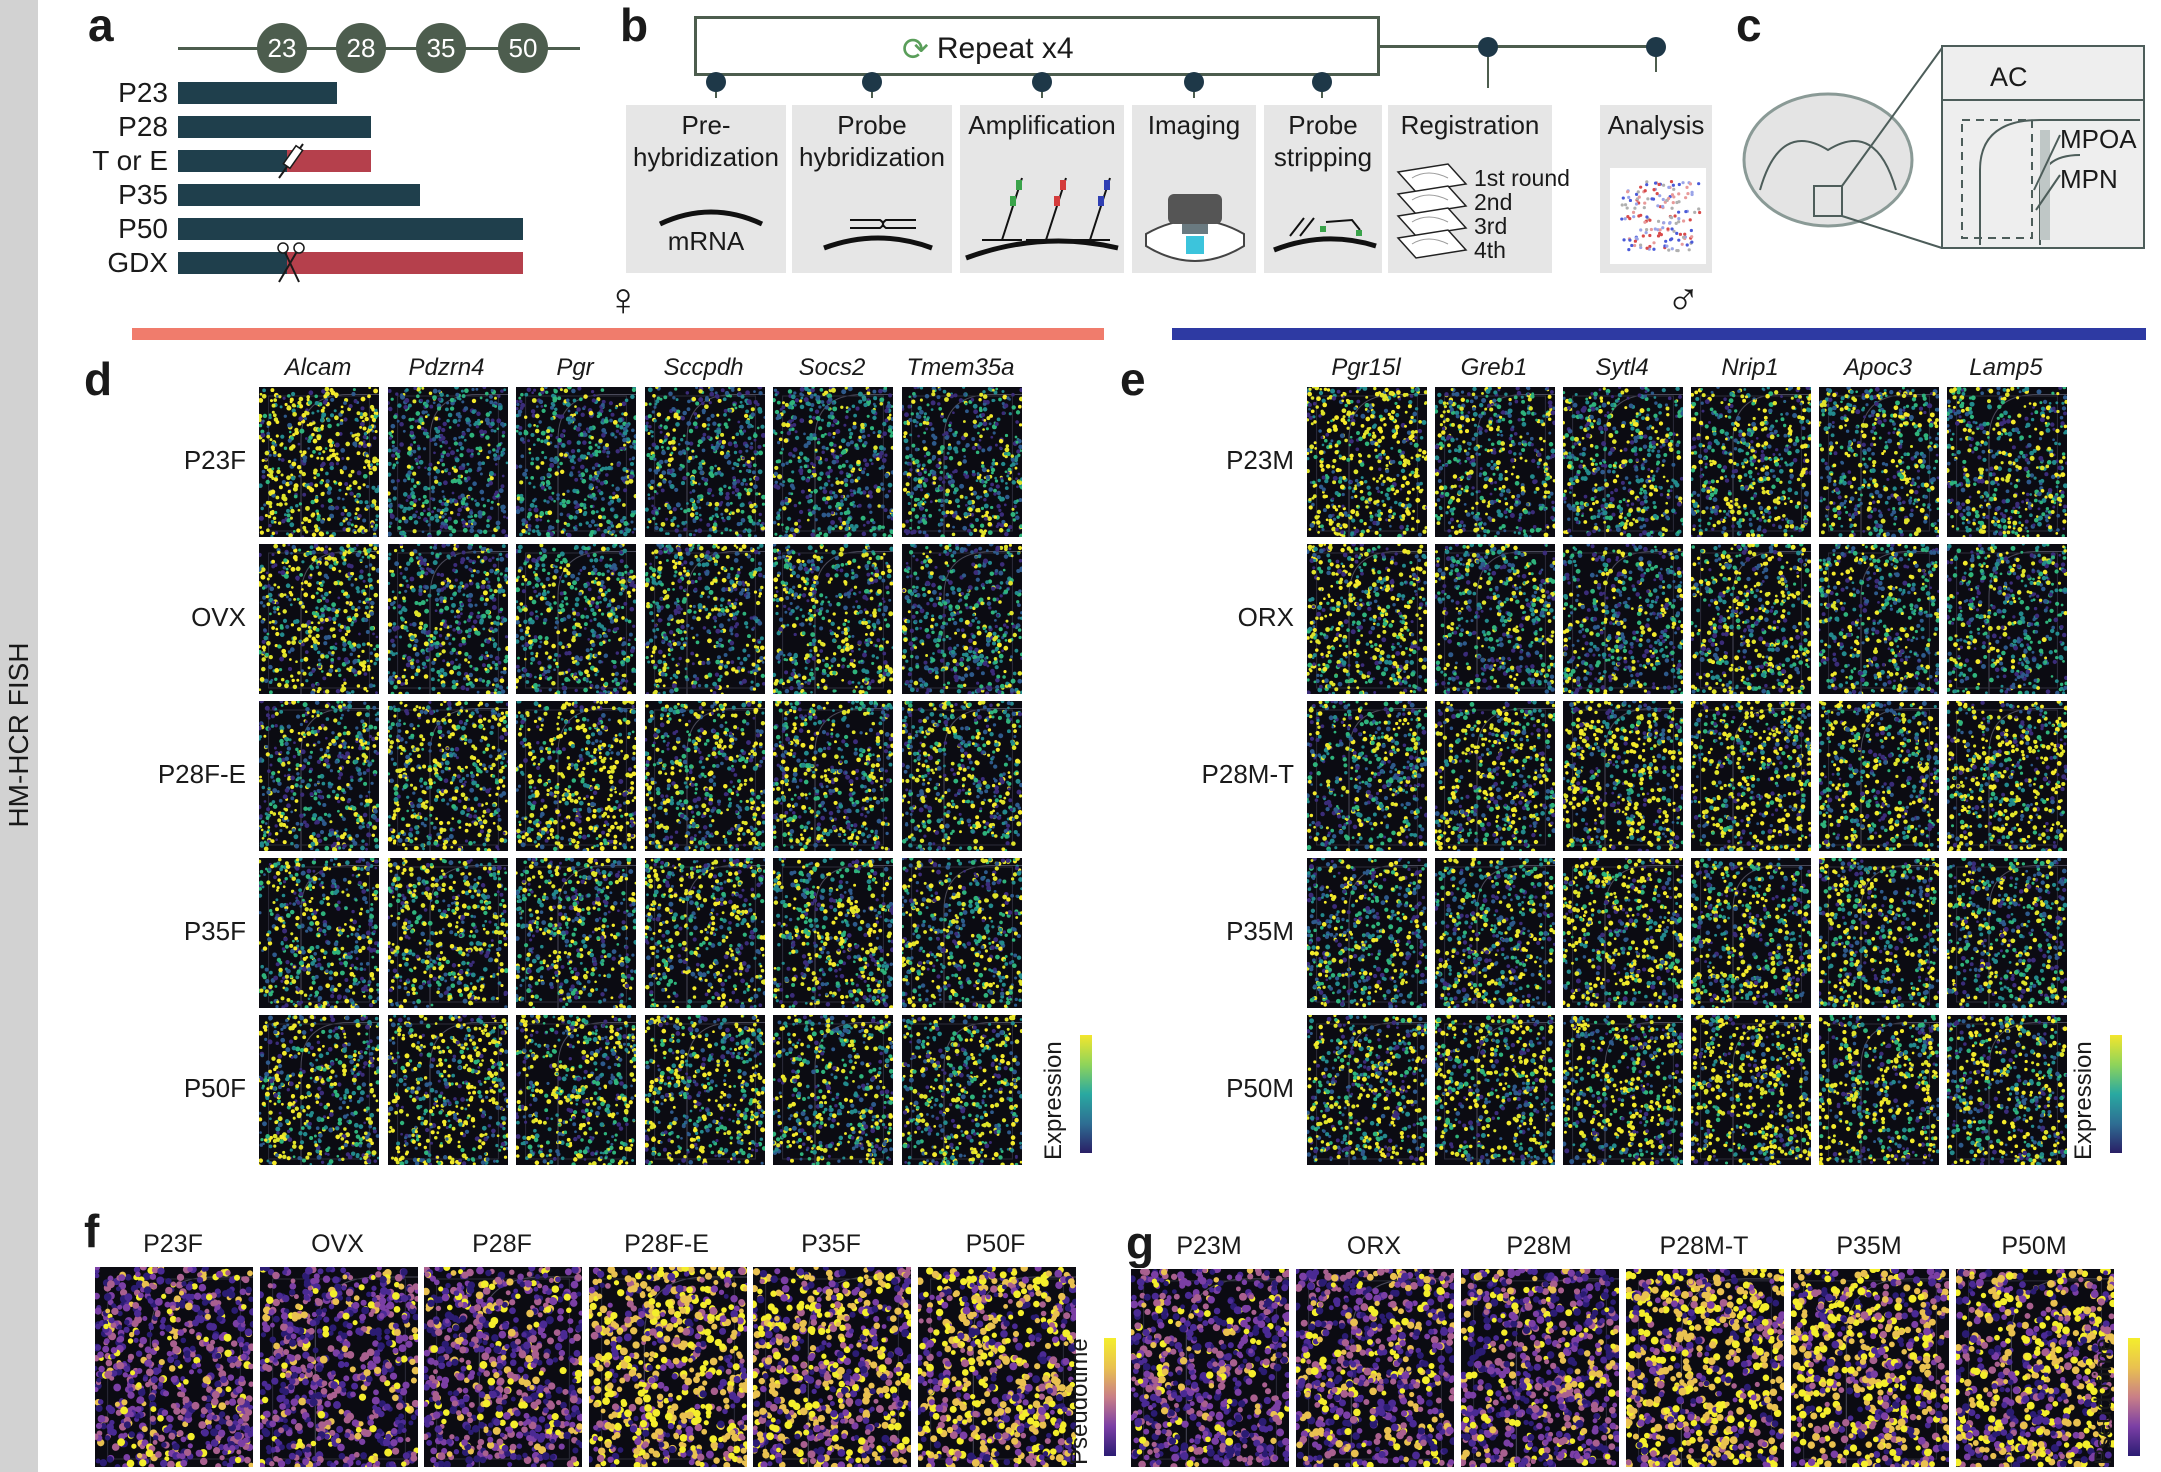  I want to click on pipeline-step-title: Analysis, so click(1656, 125).